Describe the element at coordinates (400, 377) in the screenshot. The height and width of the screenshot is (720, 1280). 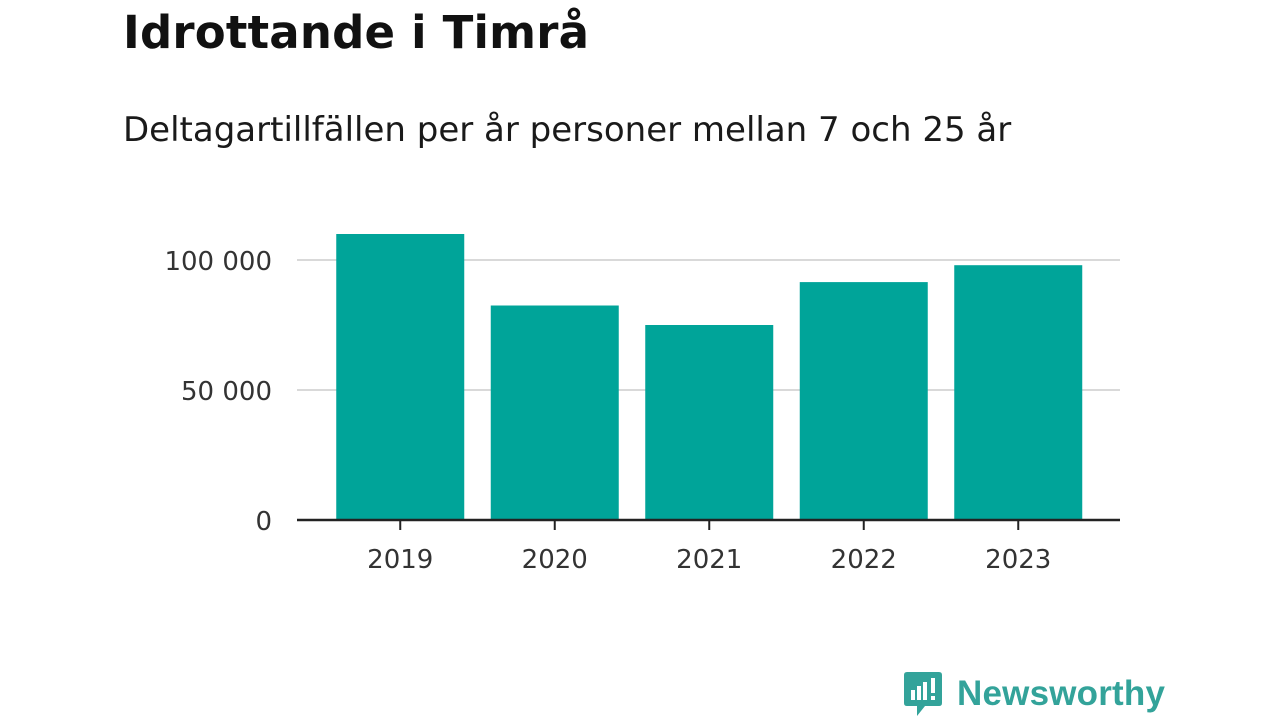
I see `bar-2019` at that location.